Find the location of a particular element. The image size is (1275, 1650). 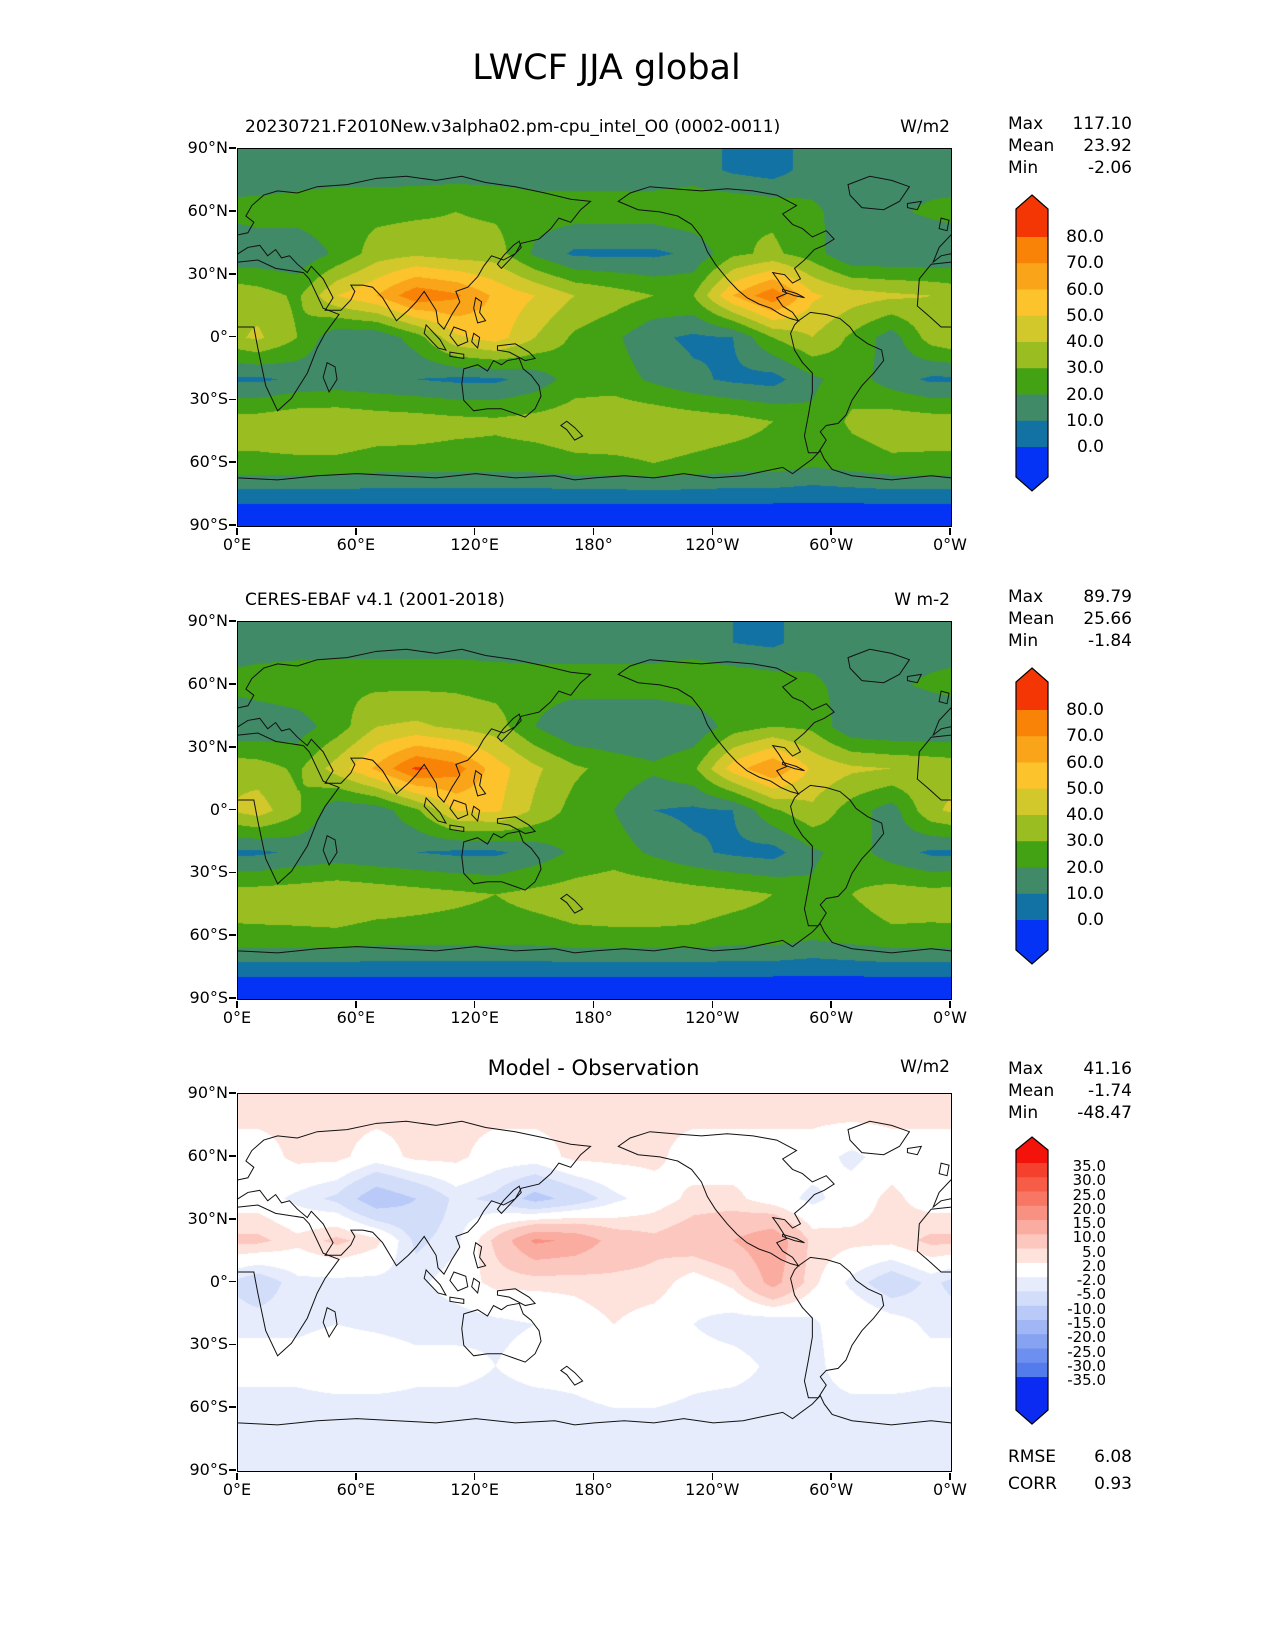

stat-row: RMSE 6.08 is located at coordinates (1070, 1457).